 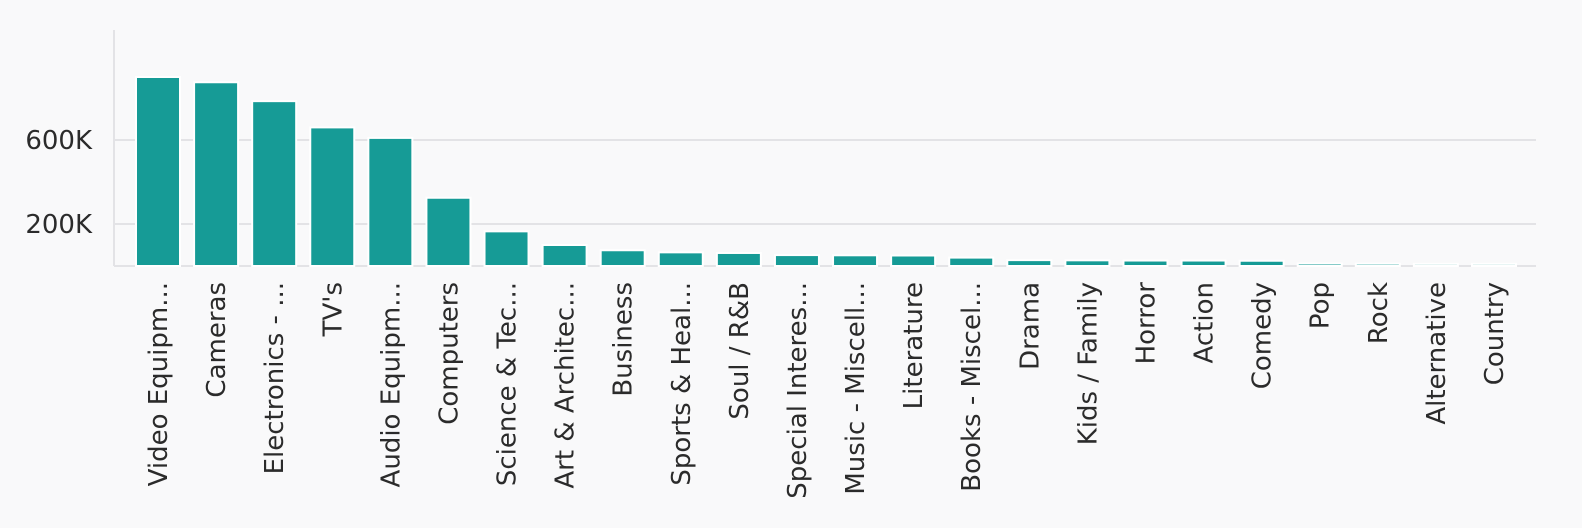 I want to click on x-category-label: Rock, so click(x=1379, y=313).